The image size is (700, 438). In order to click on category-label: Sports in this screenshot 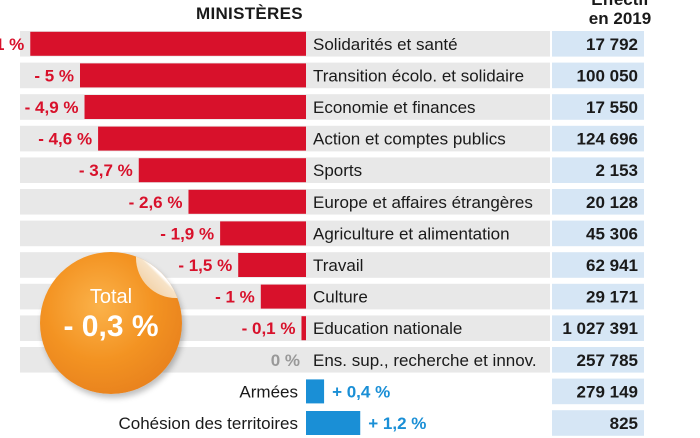, I will do `click(337, 170)`.